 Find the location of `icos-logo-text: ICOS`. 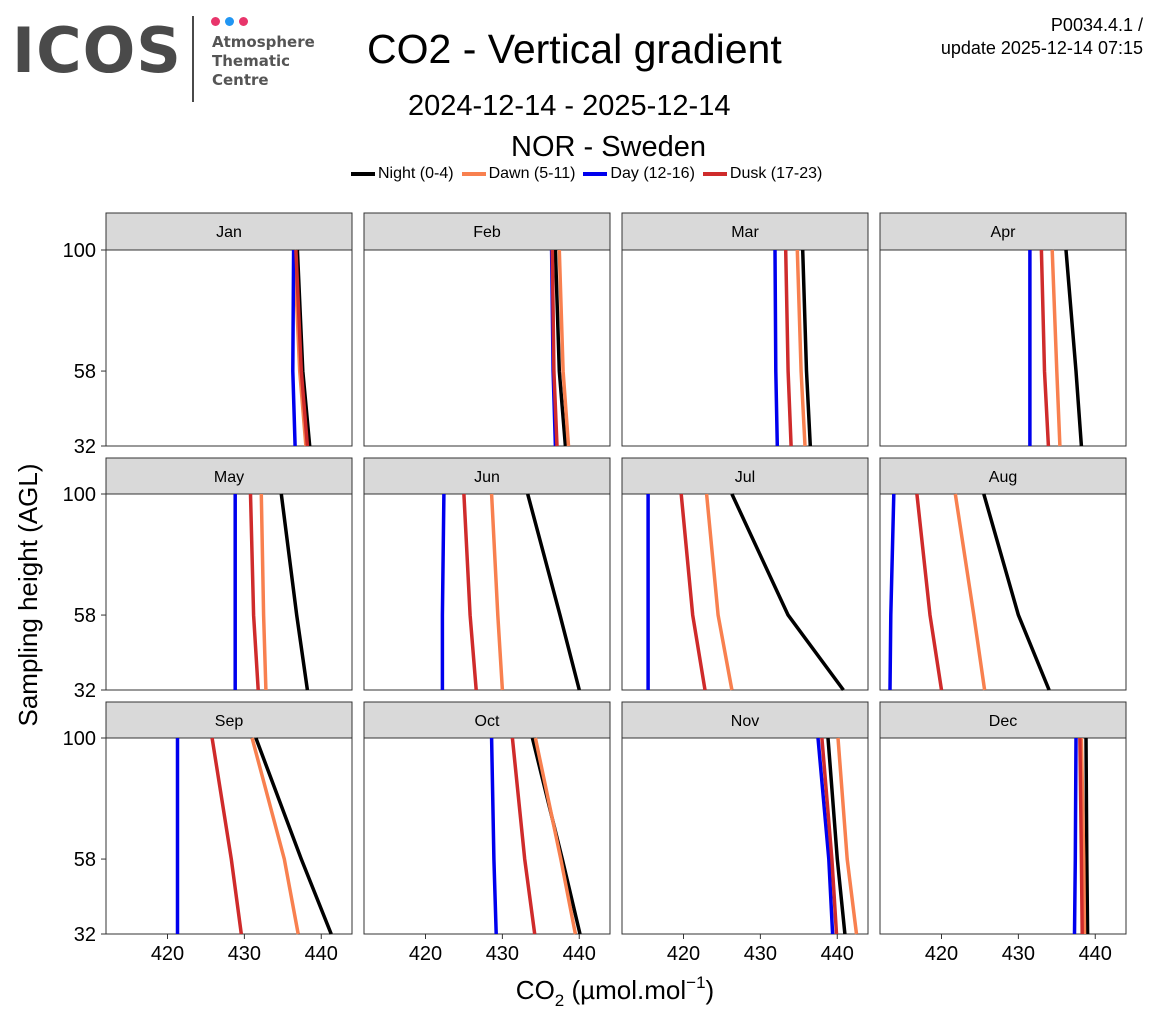

icos-logo-text: ICOS is located at coordinates (97, 50).